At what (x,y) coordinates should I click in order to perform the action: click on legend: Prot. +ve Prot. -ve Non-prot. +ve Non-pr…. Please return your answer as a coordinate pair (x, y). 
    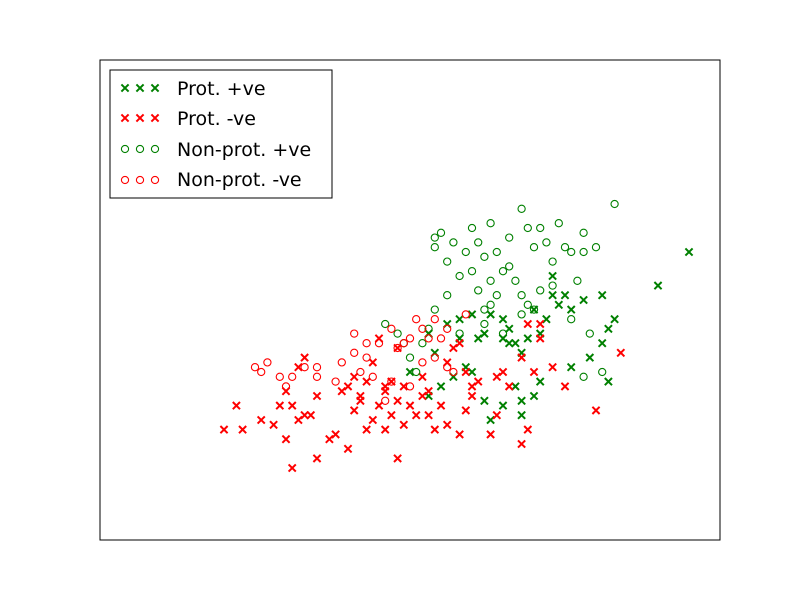
    Looking at the image, I should click on (221, 134).